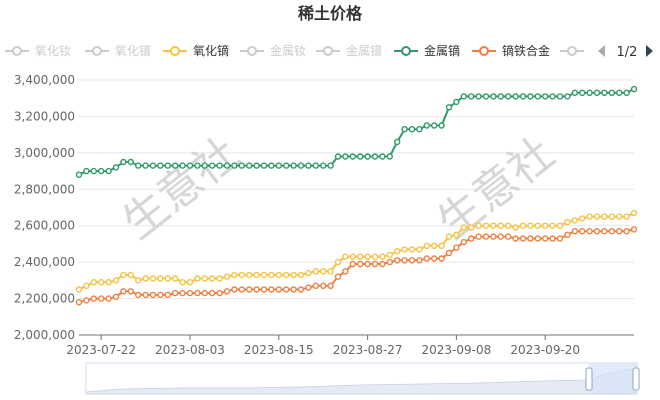 The width and height of the screenshot is (660, 400). What do you see at coordinates (53, 50) in the screenshot?
I see `legend-item-label: 氧化钕` at bounding box center [53, 50].